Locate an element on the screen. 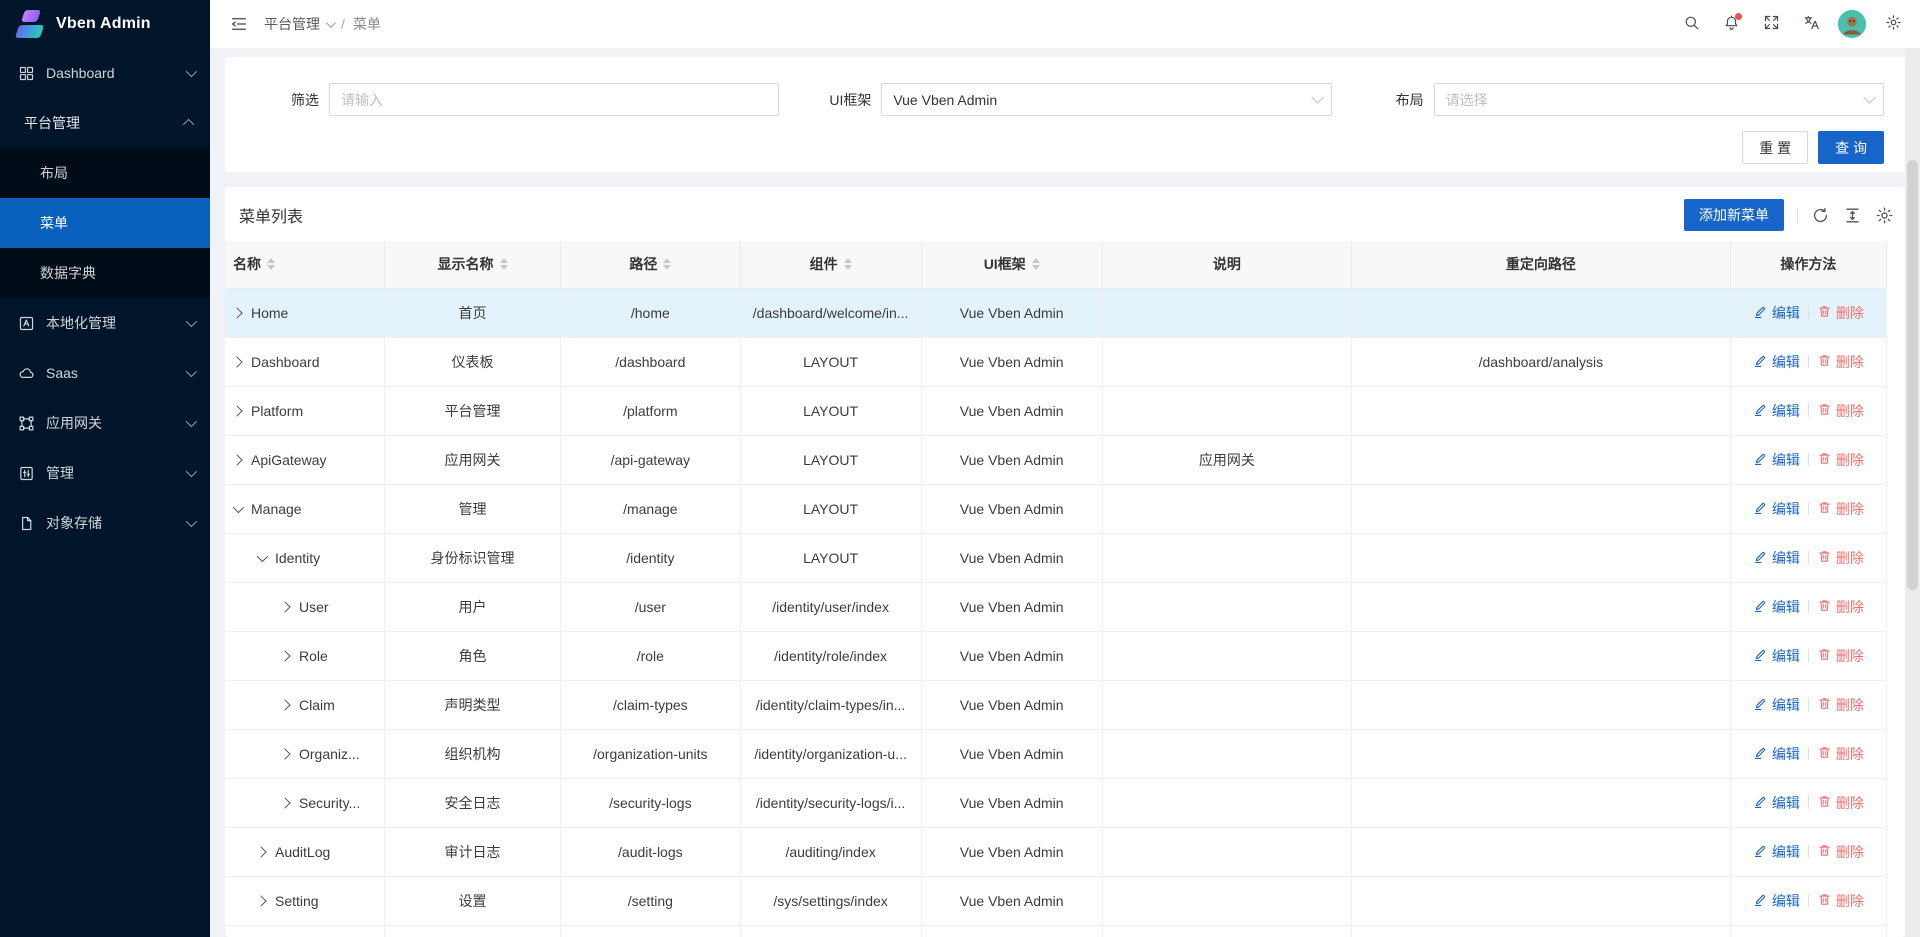  add-menu-button: 添加新菜单 is located at coordinates (1734, 215).